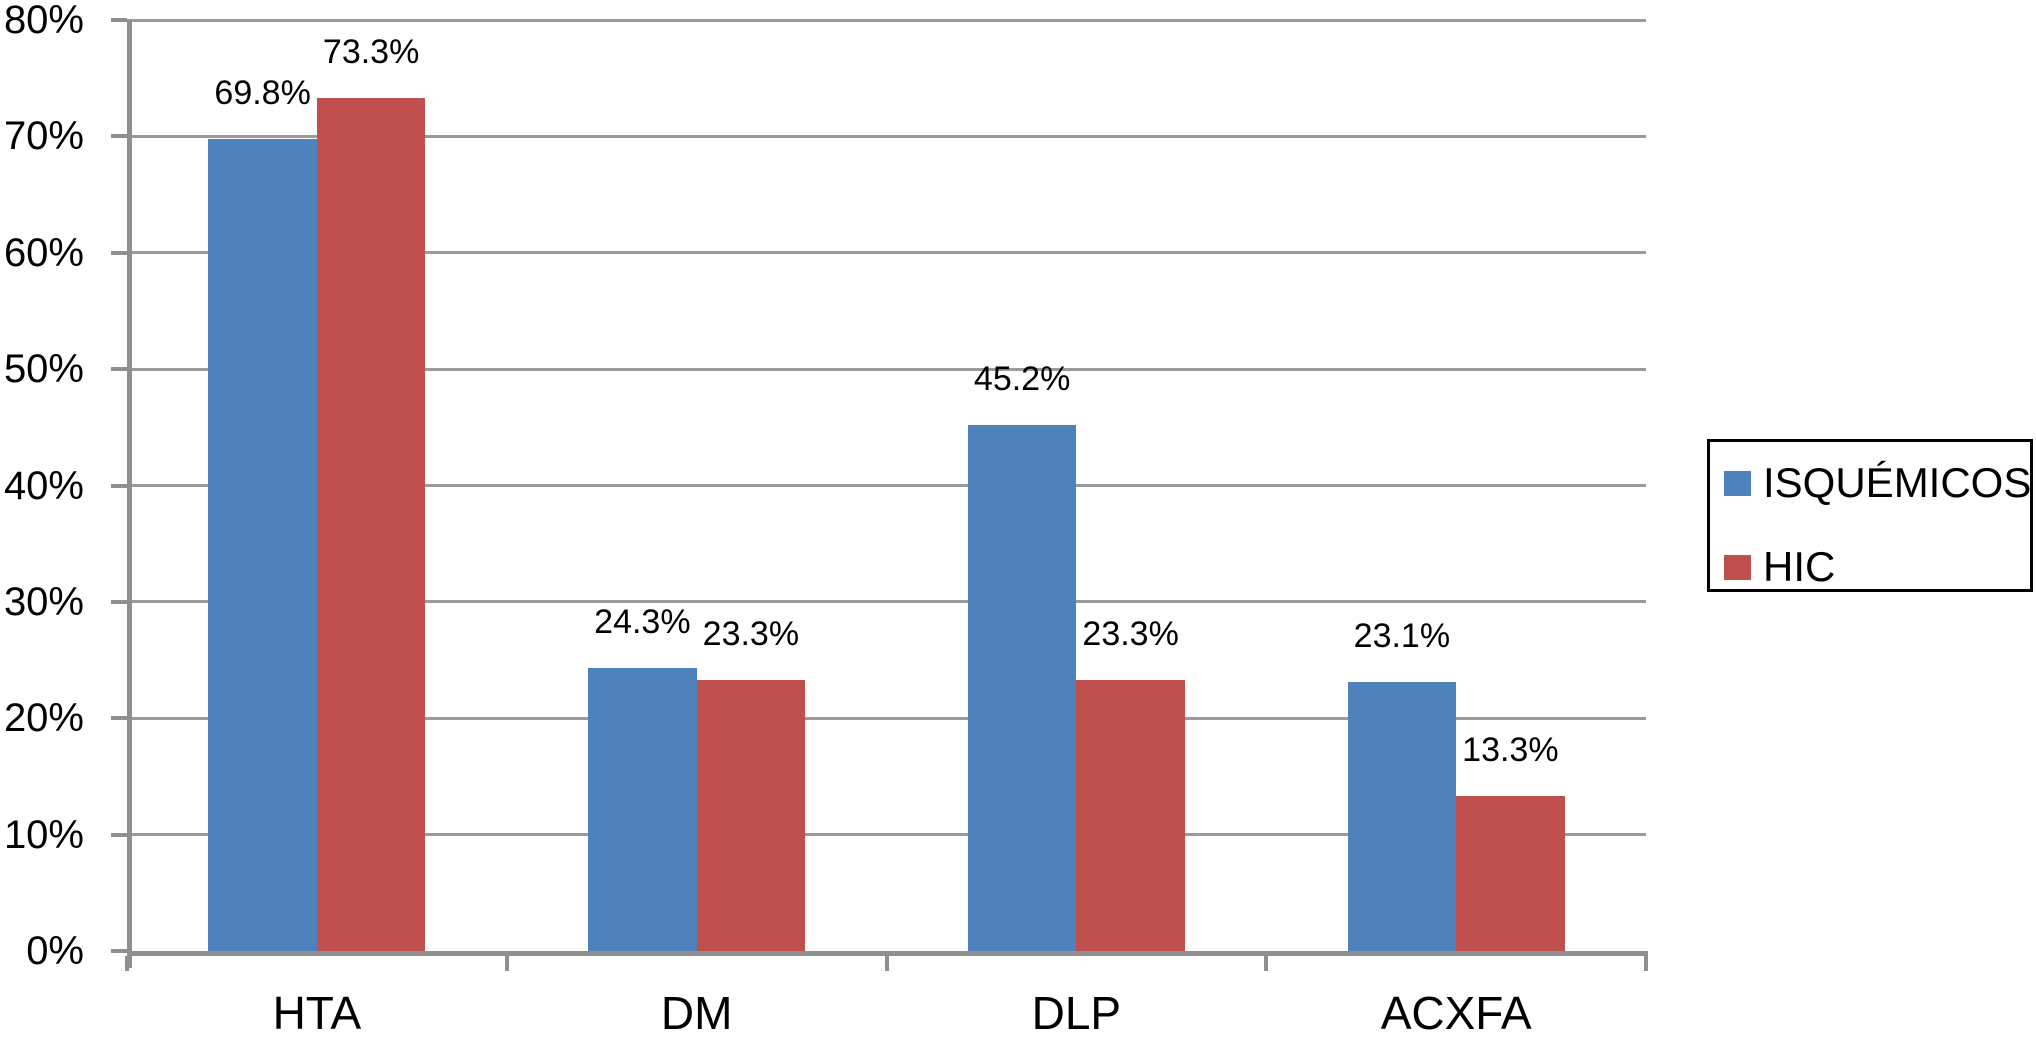  I want to click on category-label-dlp: DLP, so click(1076, 1013).